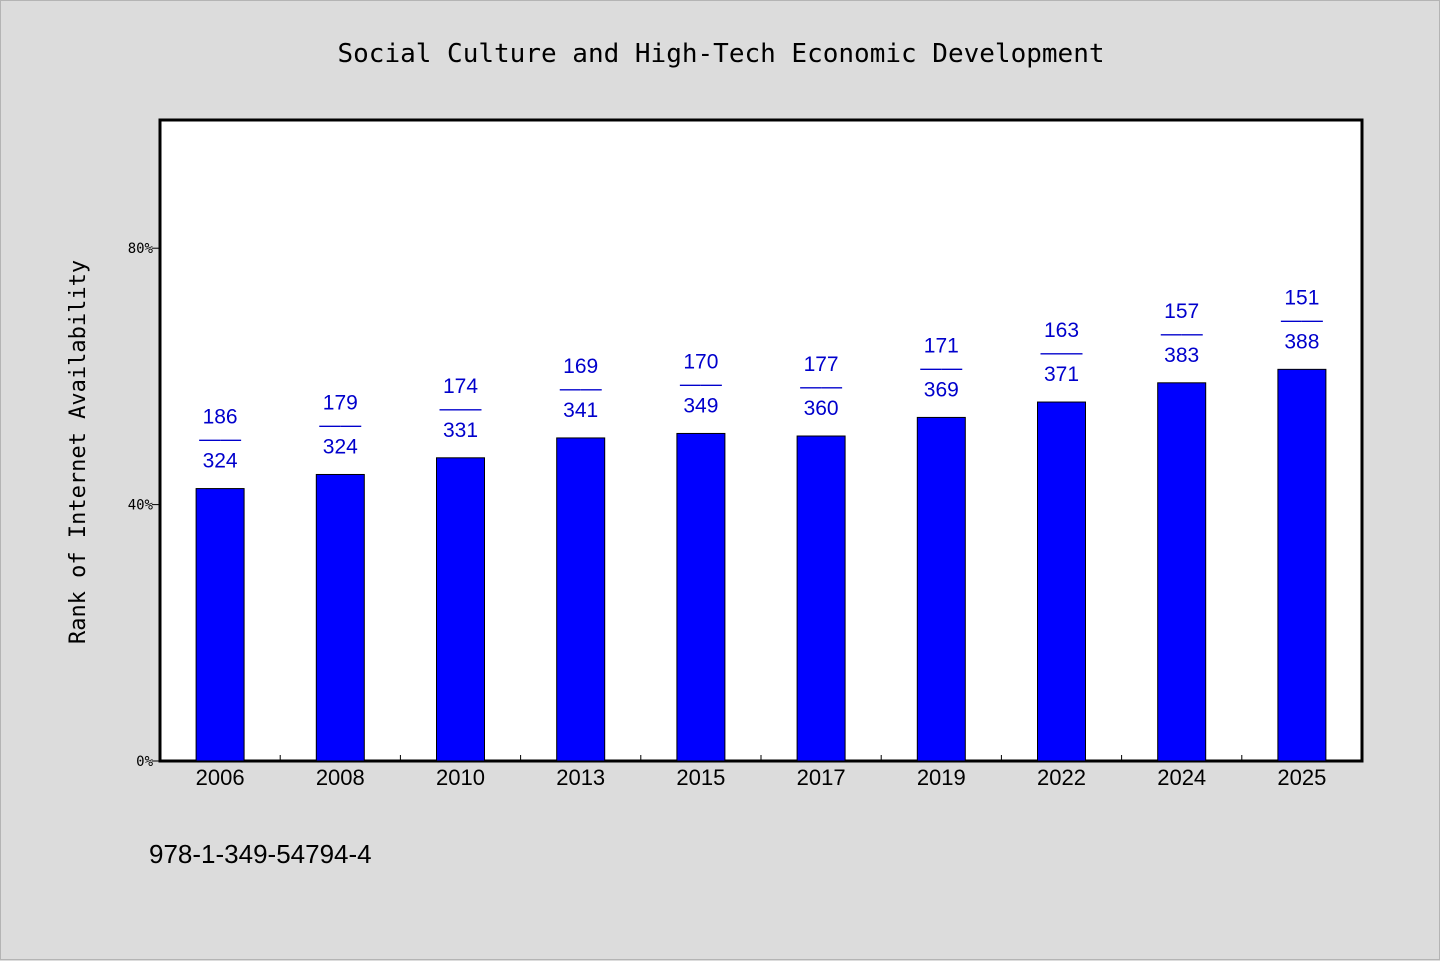  I want to click on x-tick-label: 2024, so click(1181, 777).